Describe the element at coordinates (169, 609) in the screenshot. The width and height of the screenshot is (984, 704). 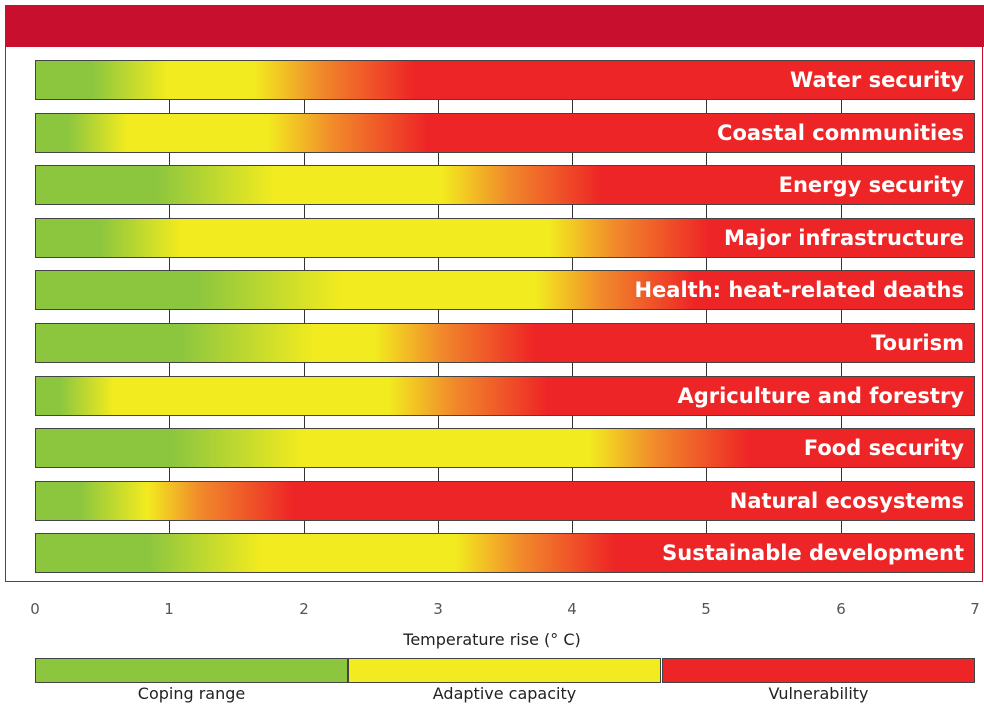
I see `x-tick-label: 1` at that location.